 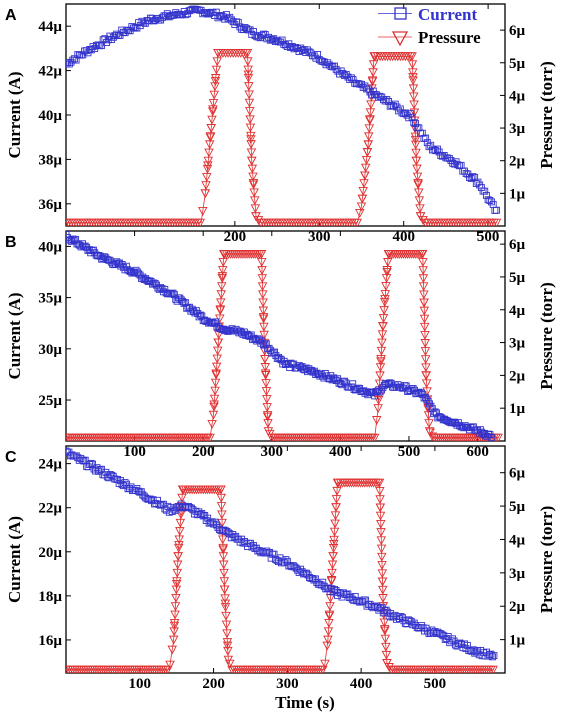 I want to click on y-right-tick-label: 1µ, so click(x=517, y=641).